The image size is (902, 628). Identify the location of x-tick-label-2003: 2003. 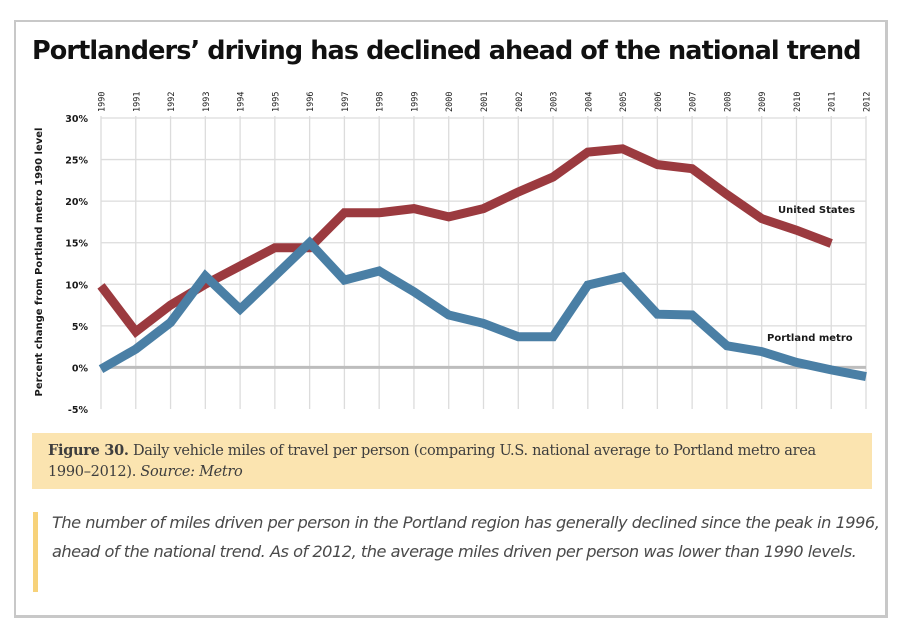
(555, 102).